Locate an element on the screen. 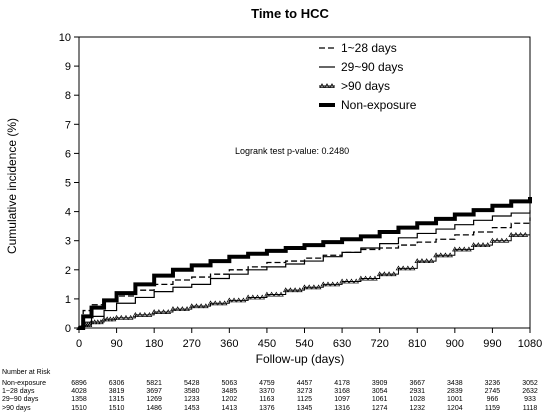 The image size is (550, 418). y-tick-label: 8 is located at coordinates (68, 96).